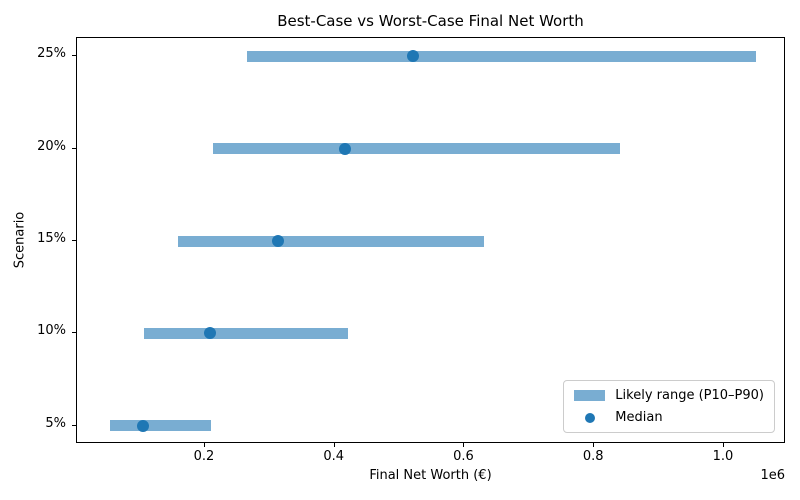 This screenshot has width=800, height=500. I want to click on y-tick-label-20pct: 20%, so click(51, 146).